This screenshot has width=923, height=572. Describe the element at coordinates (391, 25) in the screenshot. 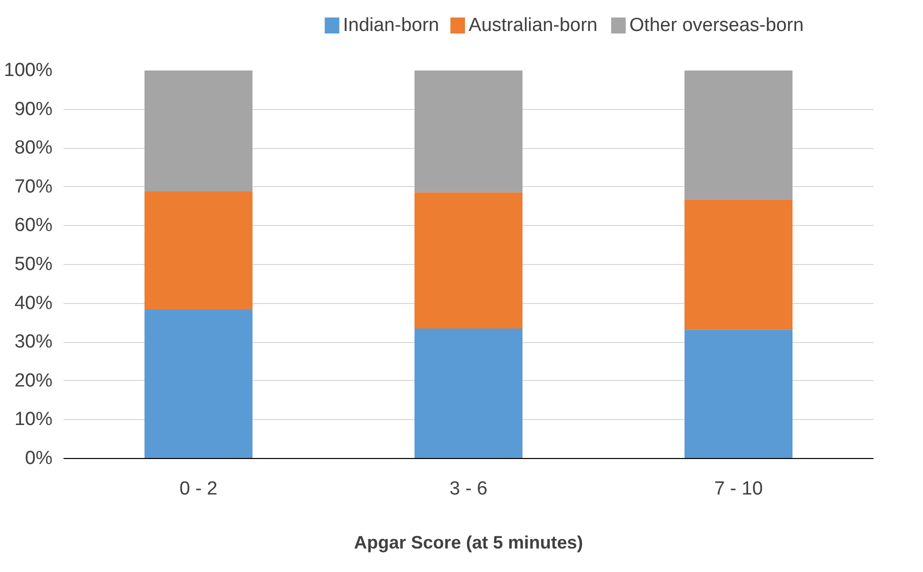

I see `legend-label: Indian-born` at that location.